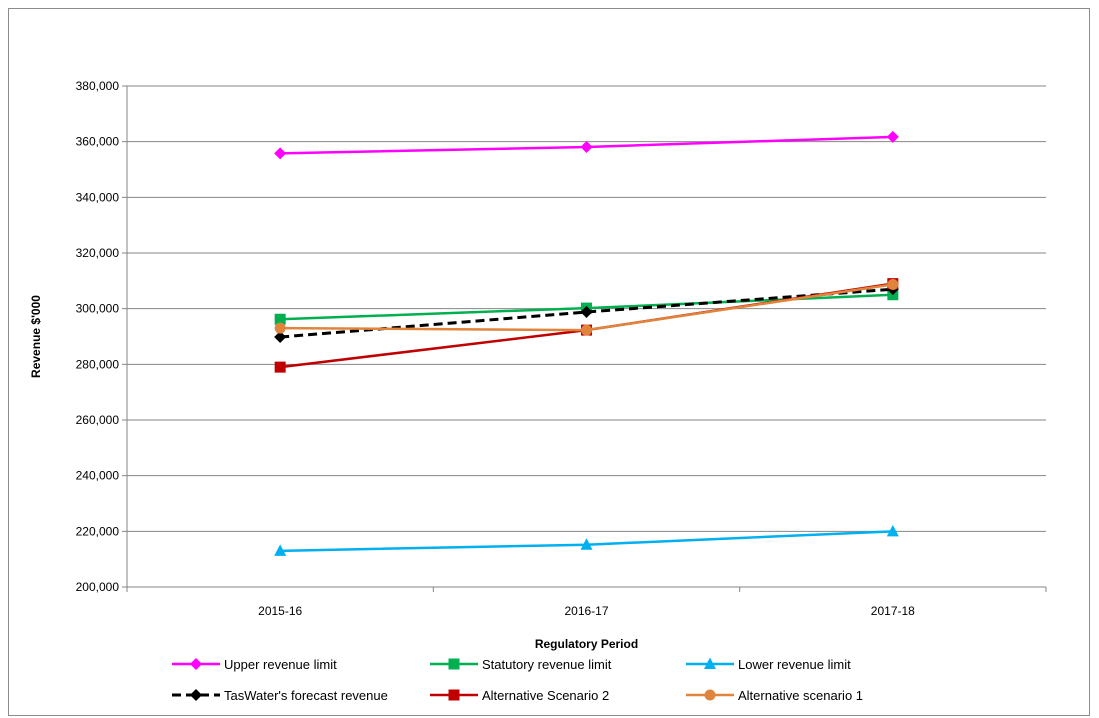  I want to click on legend-item: Lower revenue limit, so click(768, 664).